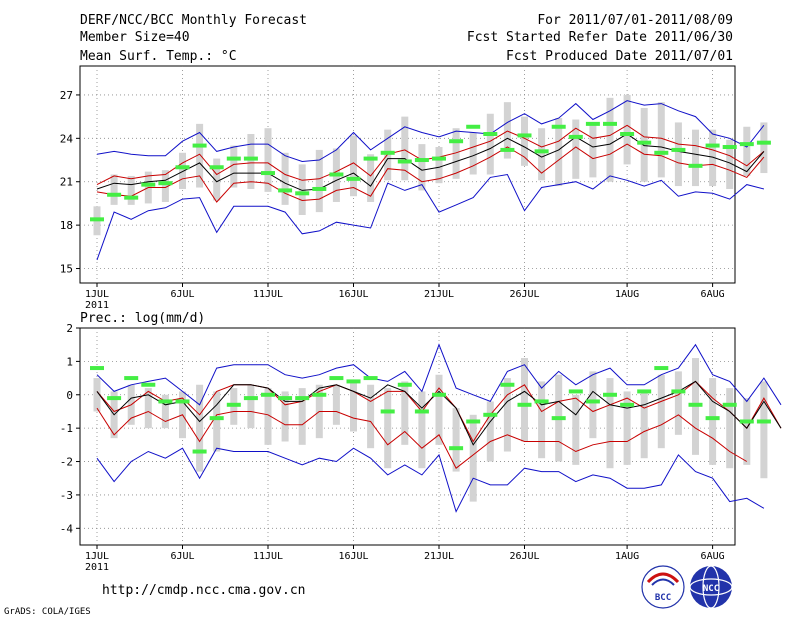 This screenshot has height=618, width=800. I want to click on temp-ytick-label: 27, so click(66, 95).